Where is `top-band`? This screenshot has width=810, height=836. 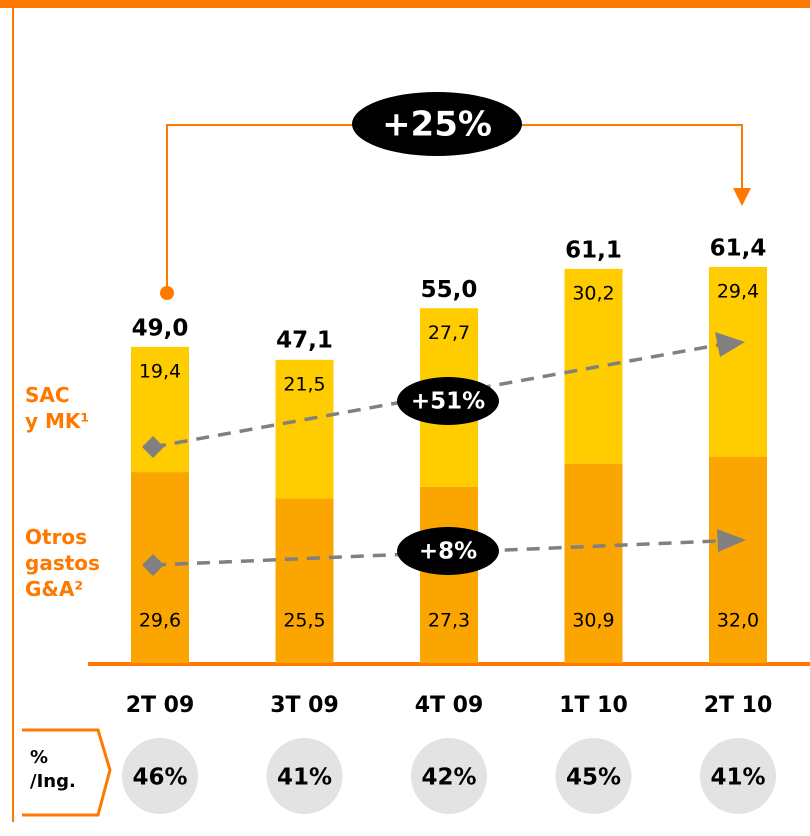
top-band is located at coordinates (405, 4).